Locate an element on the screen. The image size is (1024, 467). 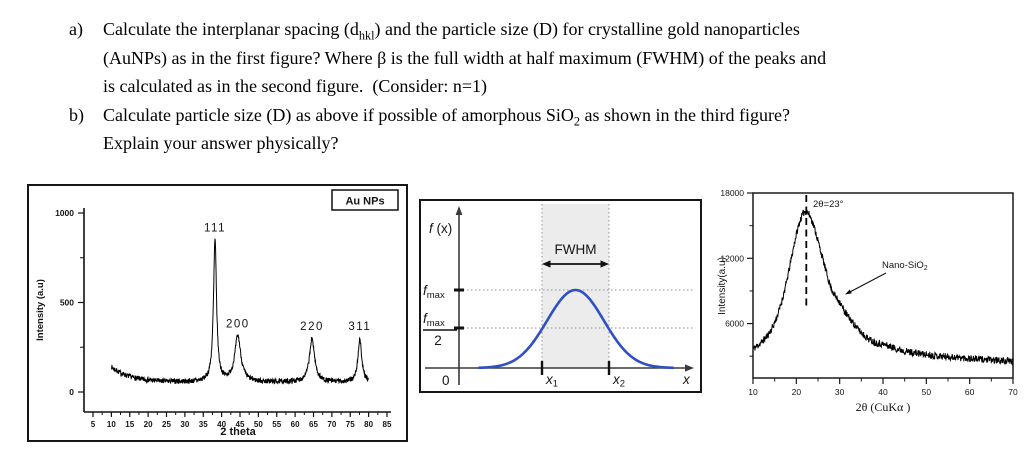
xrd-trace-au is located at coordinates (240, 311).